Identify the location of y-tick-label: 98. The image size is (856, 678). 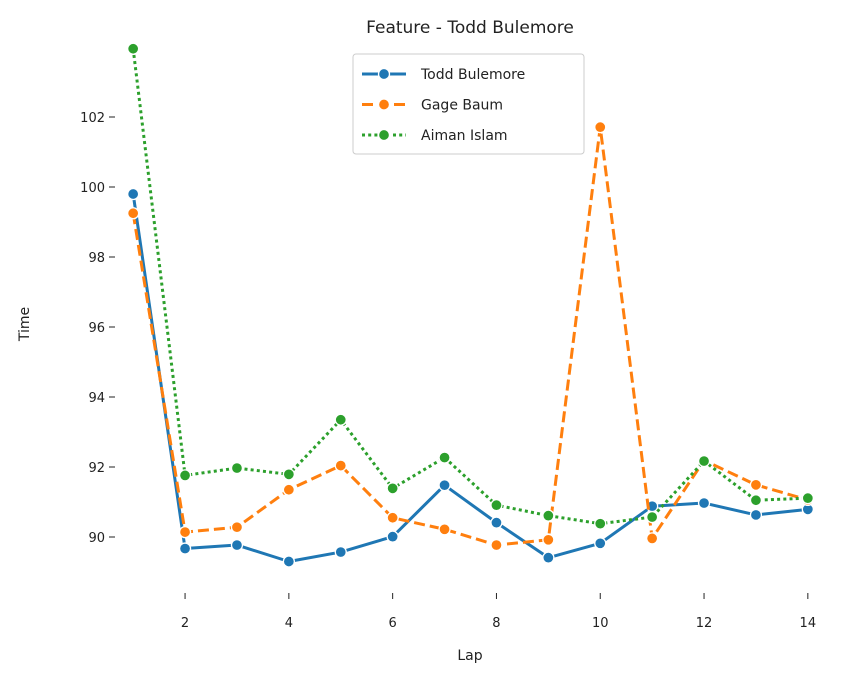
(96, 258).